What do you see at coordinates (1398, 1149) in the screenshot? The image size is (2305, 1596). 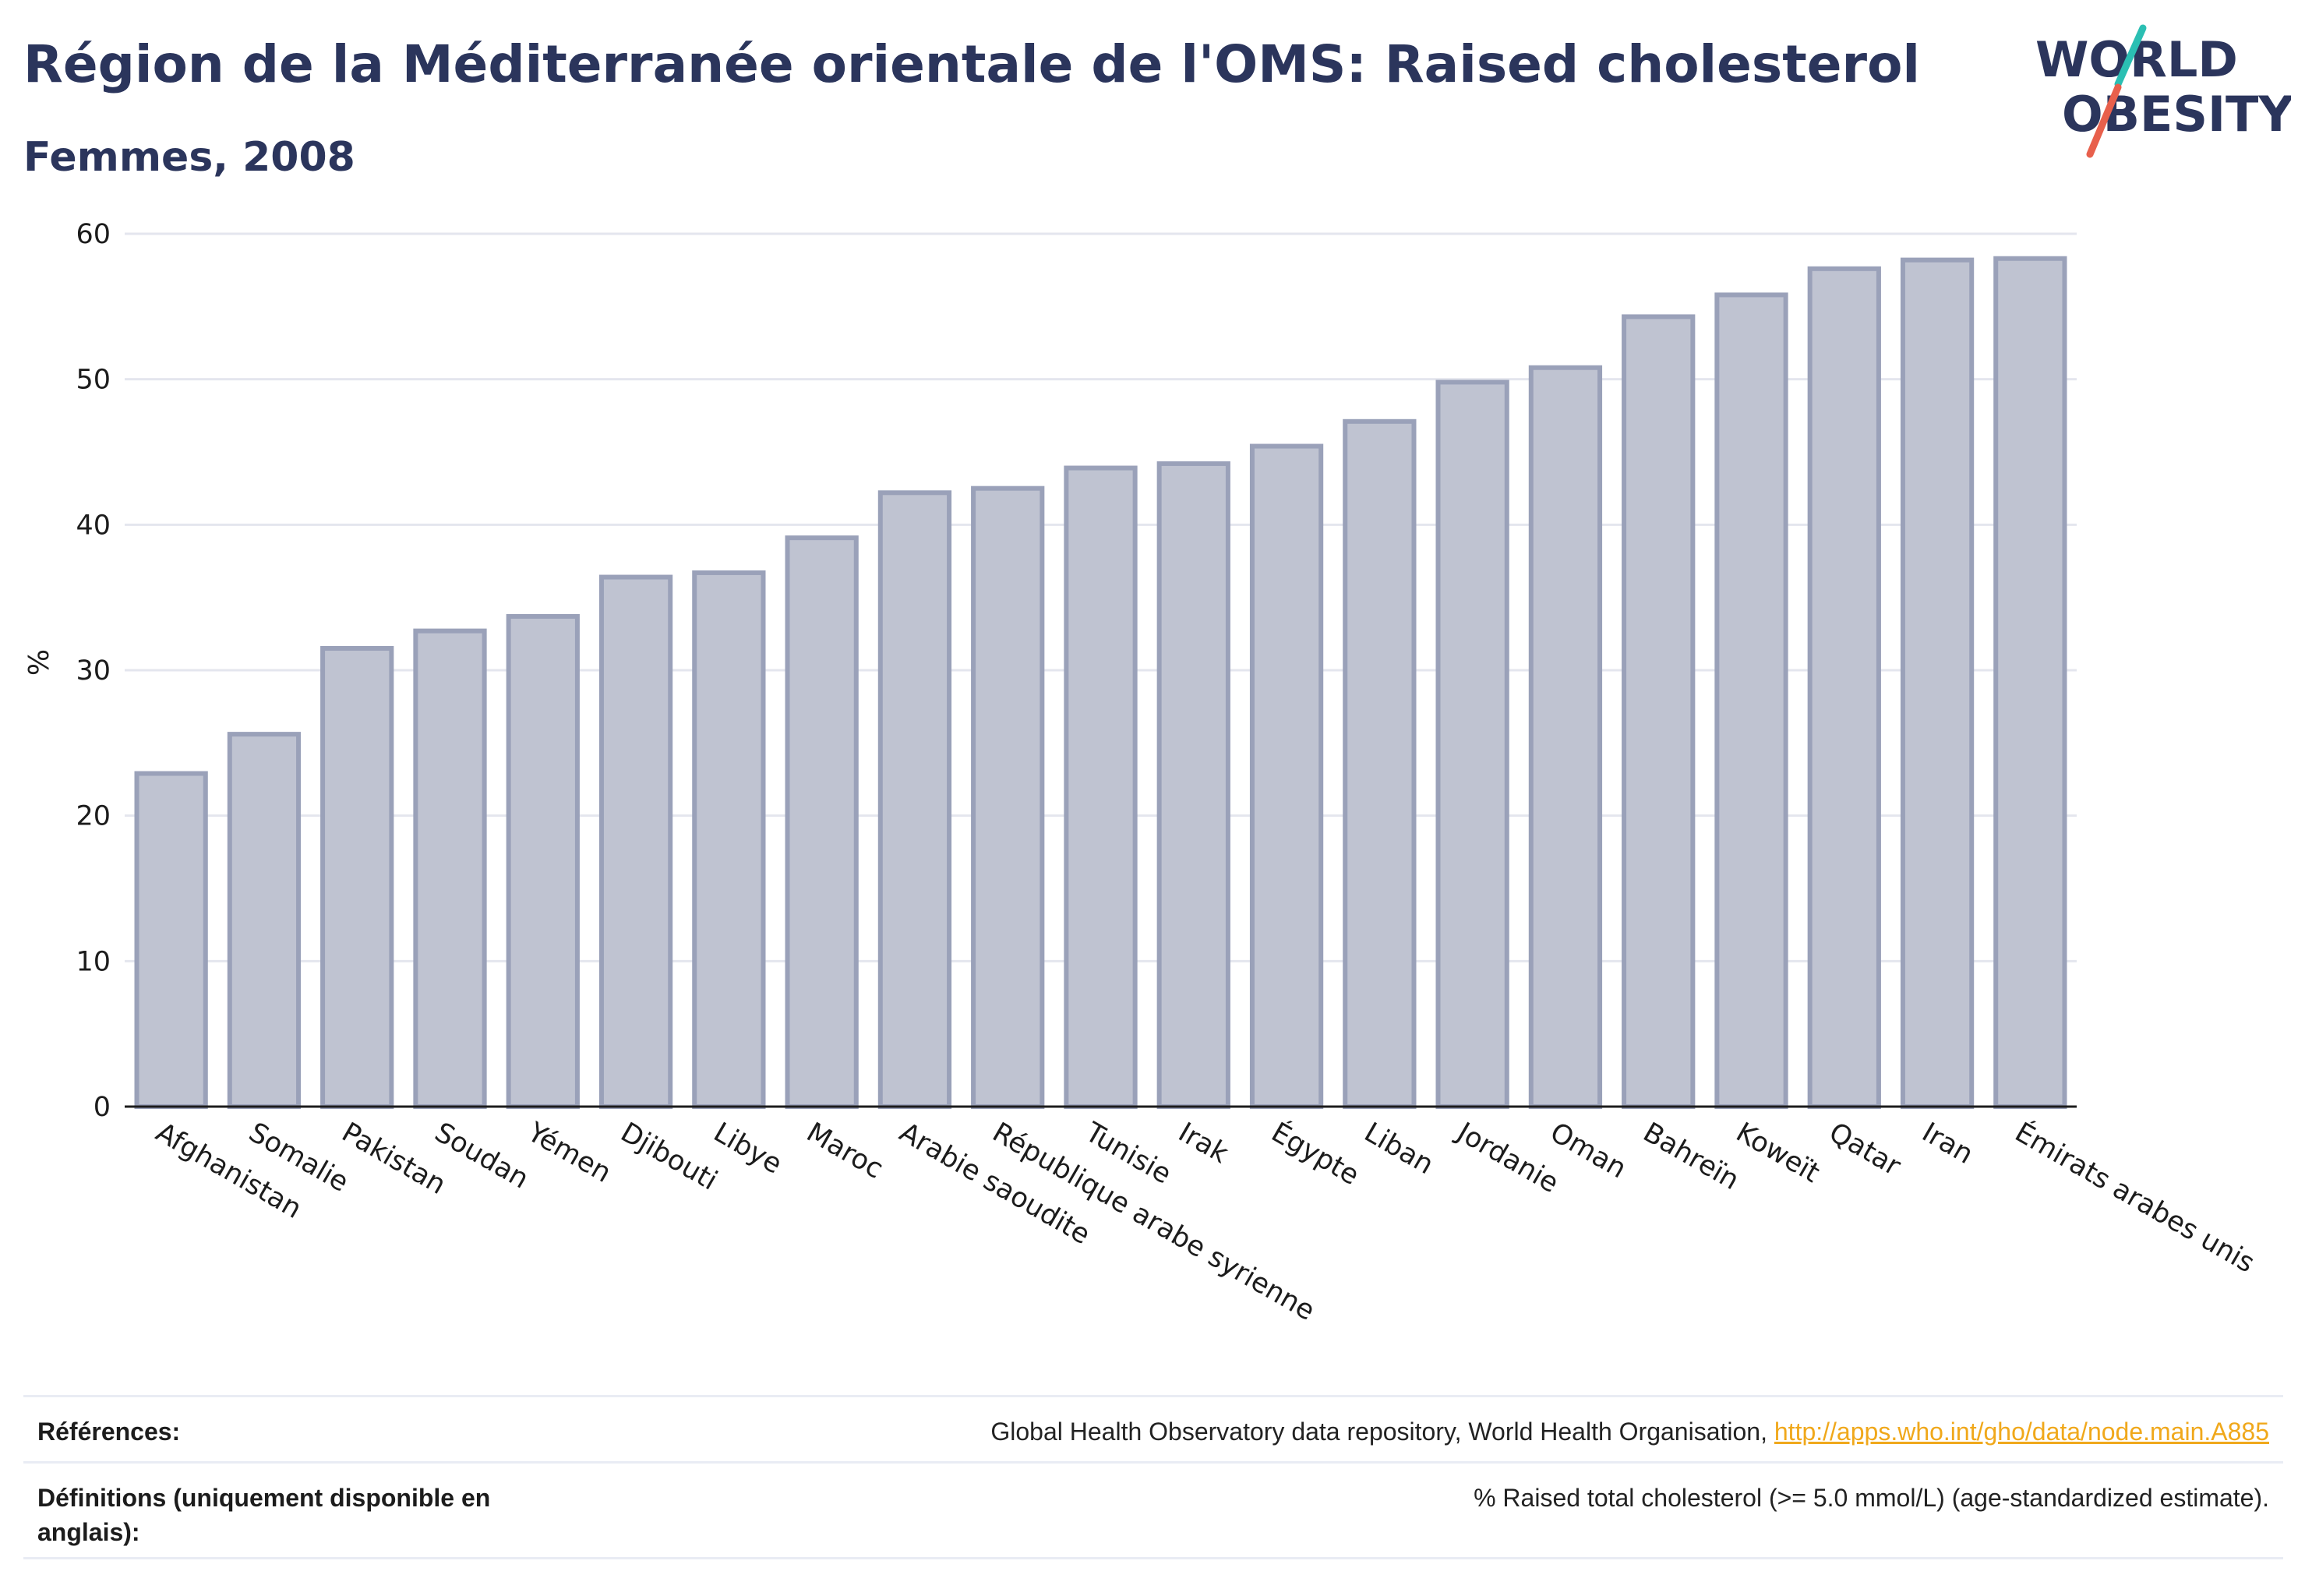 I see `x-tick-label: Liban` at bounding box center [1398, 1149].